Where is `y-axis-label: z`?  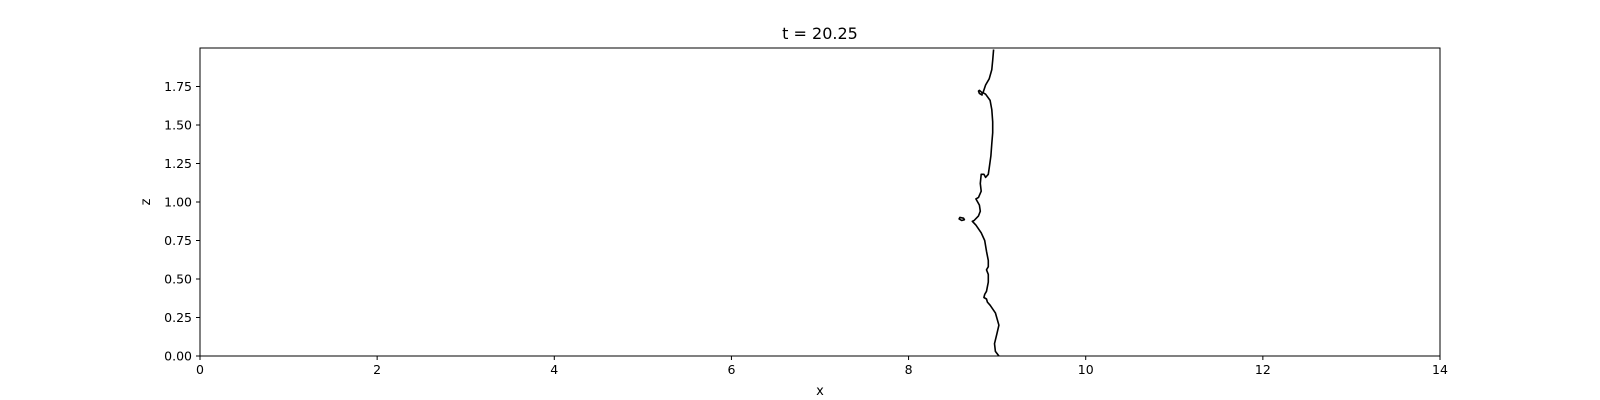 y-axis-label: z is located at coordinates (146, 201).